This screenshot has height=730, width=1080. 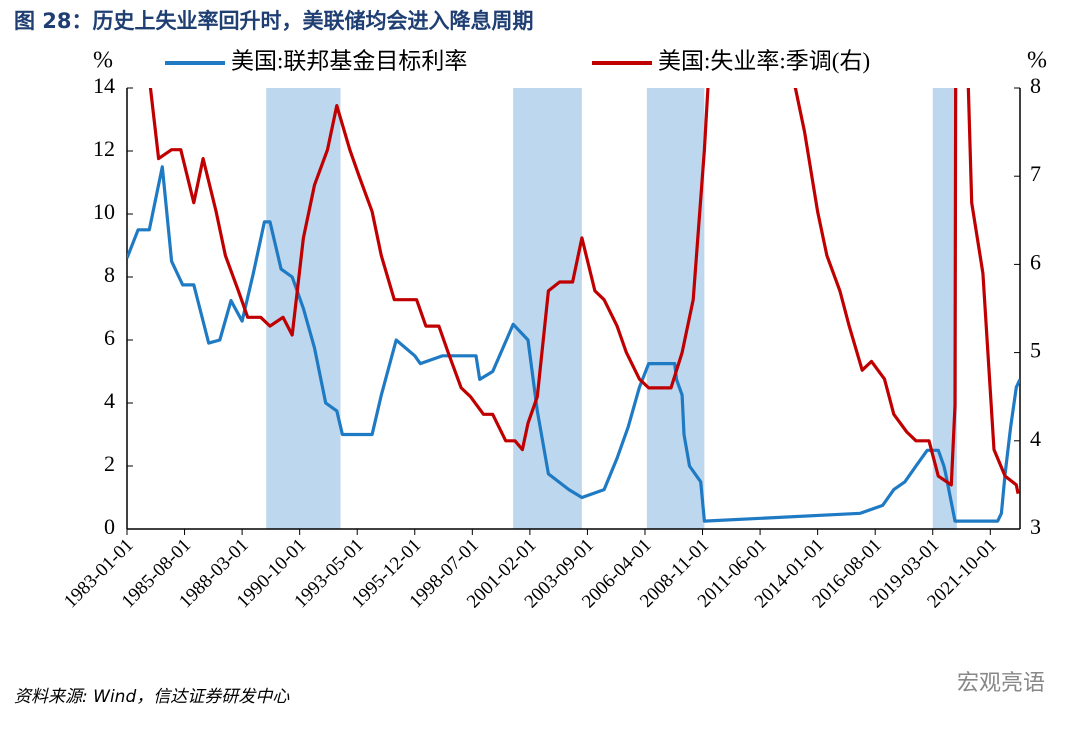 What do you see at coordinates (1035, 350) in the screenshot?
I see `y2-tick-label: 5` at bounding box center [1035, 350].